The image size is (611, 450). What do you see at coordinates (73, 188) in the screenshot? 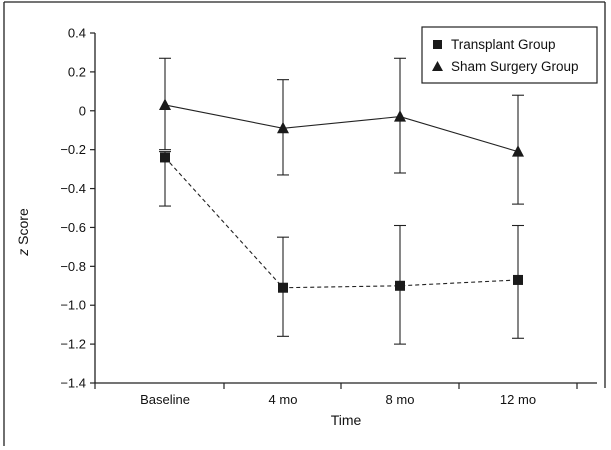
I see `y-tick-label: −0.4` at bounding box center [73, 188].